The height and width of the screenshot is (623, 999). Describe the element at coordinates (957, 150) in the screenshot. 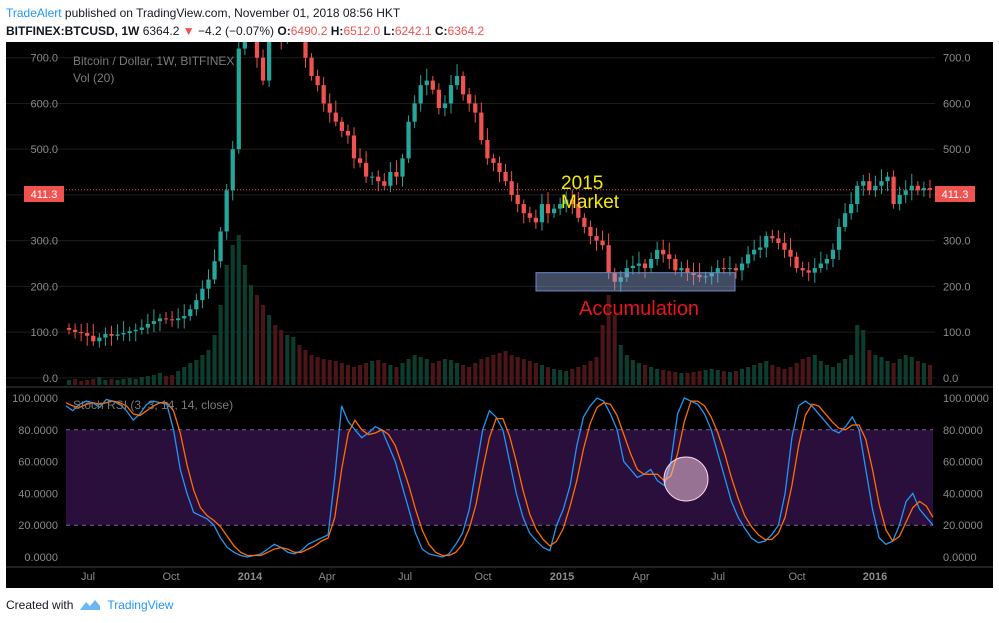

I see `price-axis-tick-right: 500.0` at that location.